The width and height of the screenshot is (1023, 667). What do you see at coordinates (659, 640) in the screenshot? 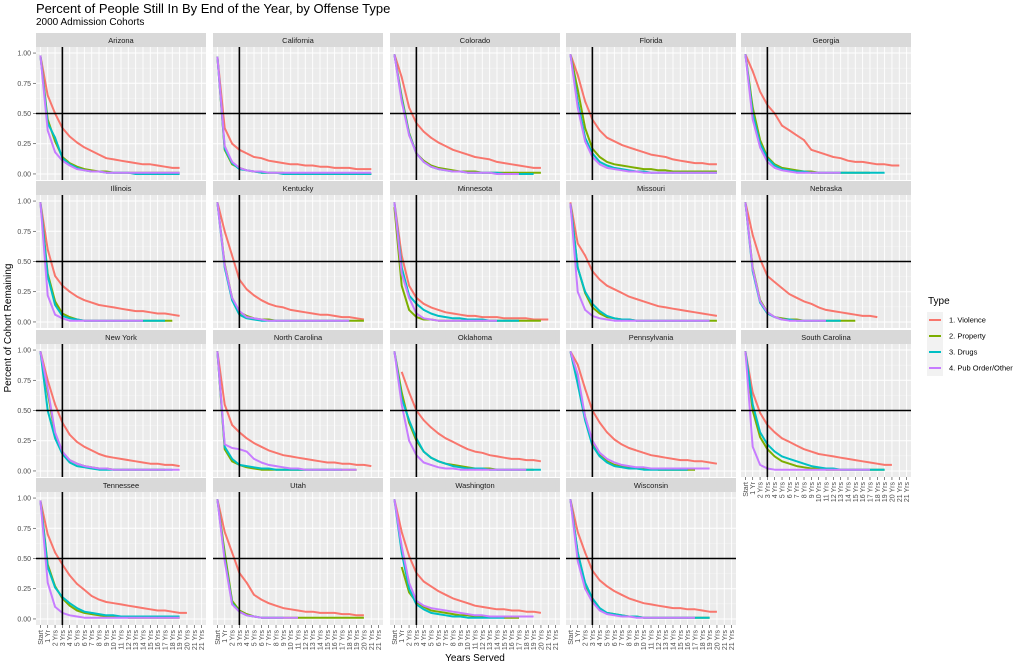
I see `x-tick-label: 12 Yrs` at bounding box center [659, 640].